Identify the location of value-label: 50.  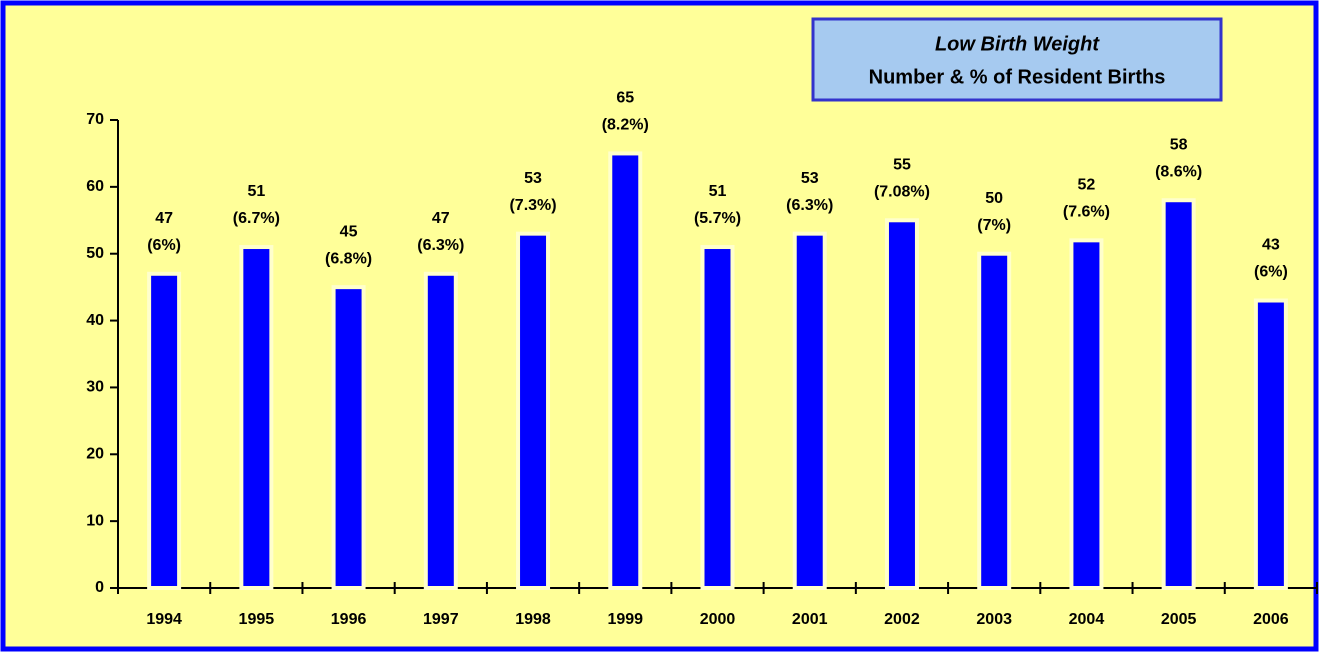
(994, 198).